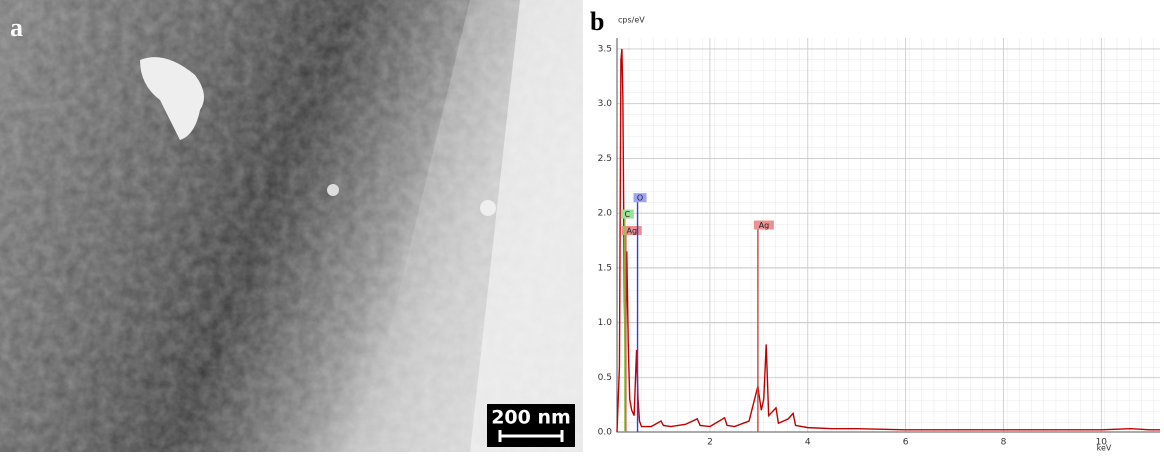 The image size is (1164, 456). What do you see at coordinates (605, 323) in the screenshot?
I see `y-tick-label: 1.0` at bounding box center [605, 323].